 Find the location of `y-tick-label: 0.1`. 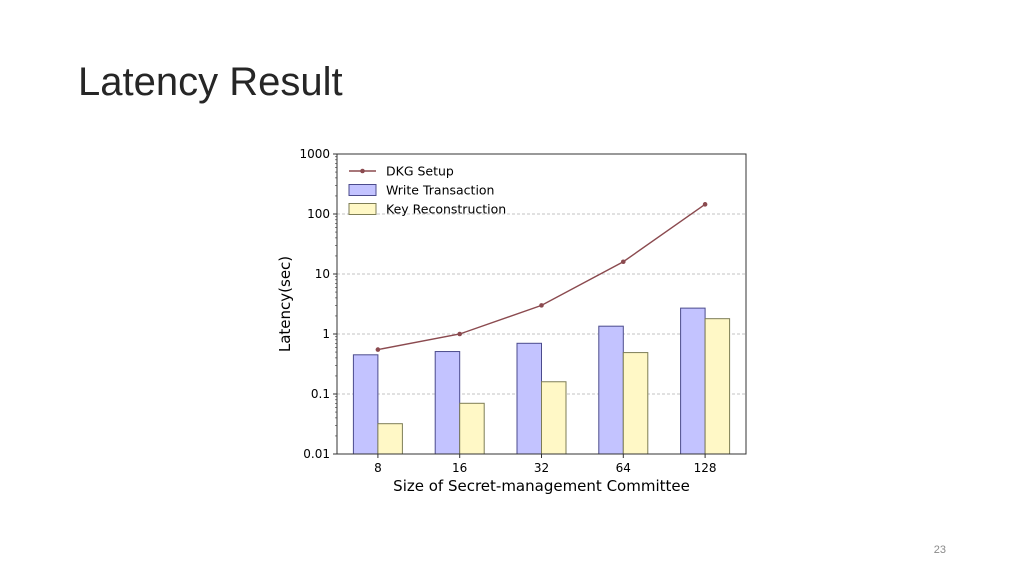

y-tick-label: 0.1 is located at coordinates (320, 394).